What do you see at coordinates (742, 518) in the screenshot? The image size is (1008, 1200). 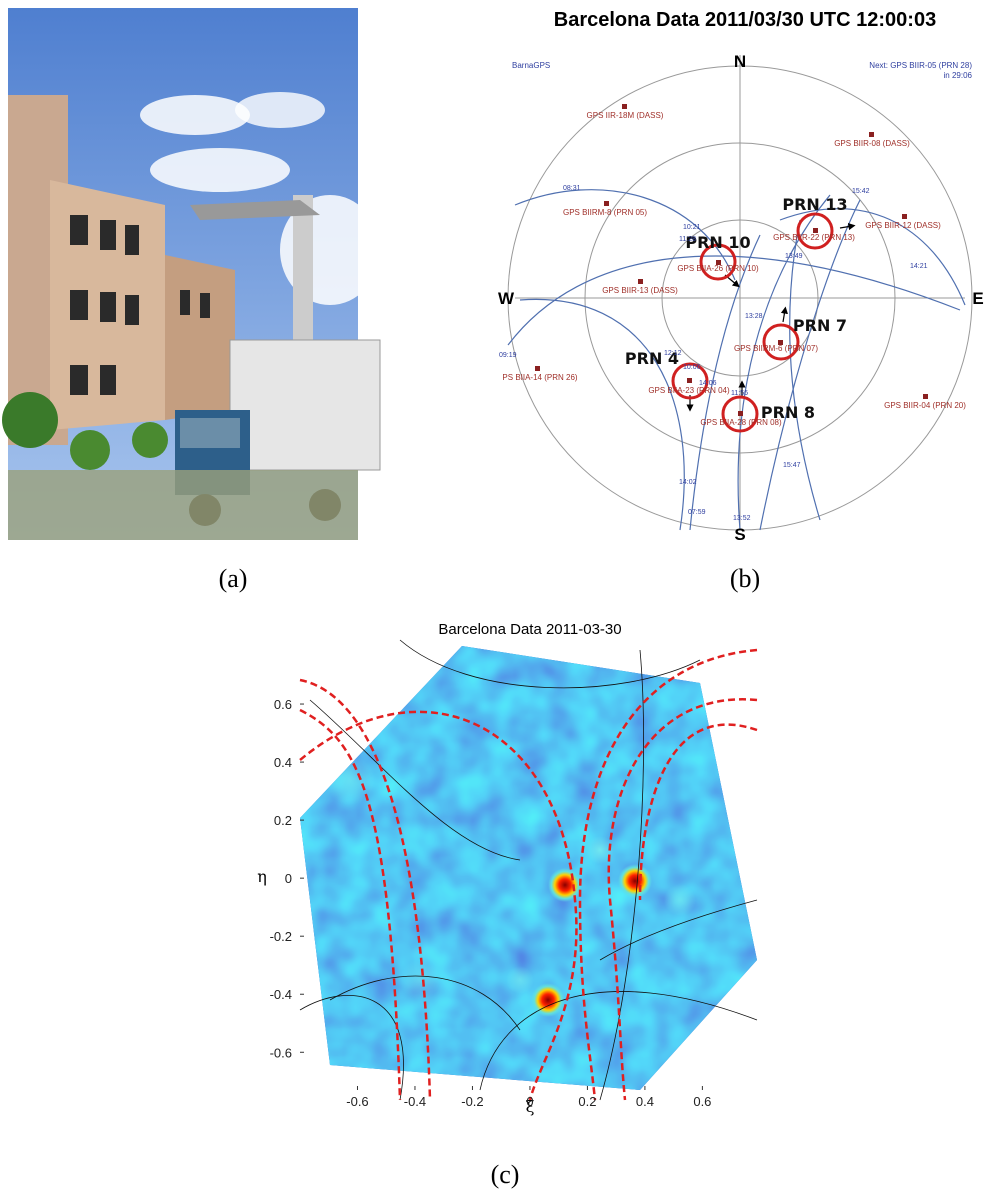 I see `time-label: 13:52` at bounding box center [742, 518].